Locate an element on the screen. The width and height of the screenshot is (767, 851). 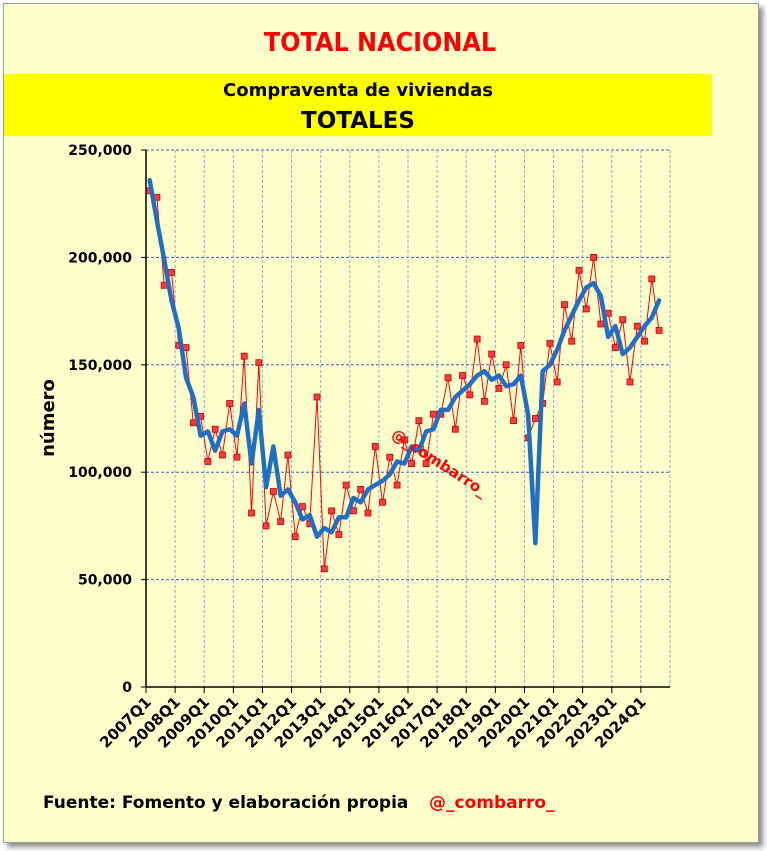
y-tick-label: 150,000 is located at coordinates (100, 366).